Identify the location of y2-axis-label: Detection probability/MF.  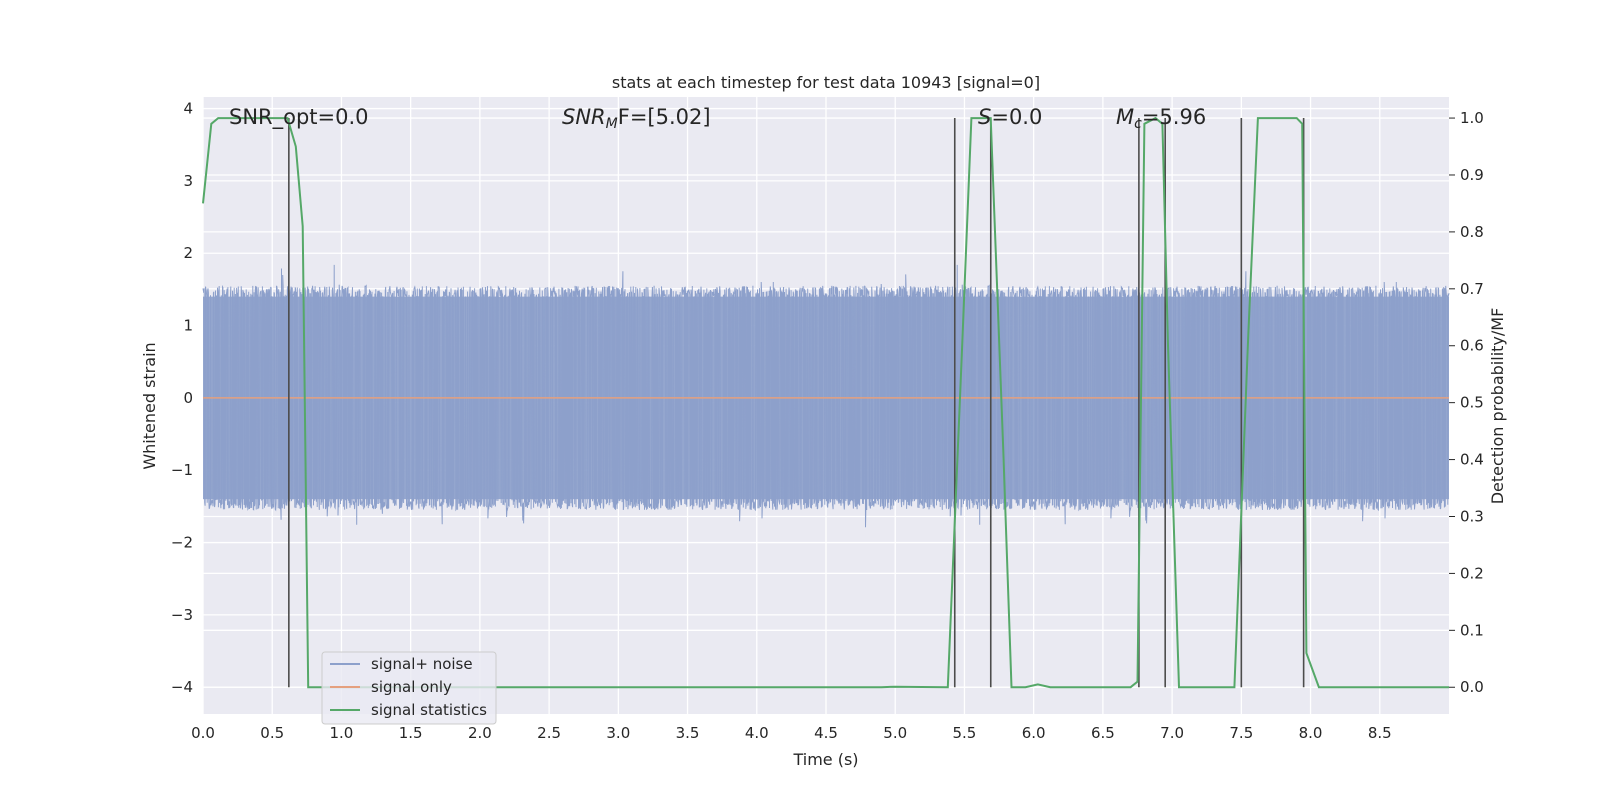
(1497, 406).